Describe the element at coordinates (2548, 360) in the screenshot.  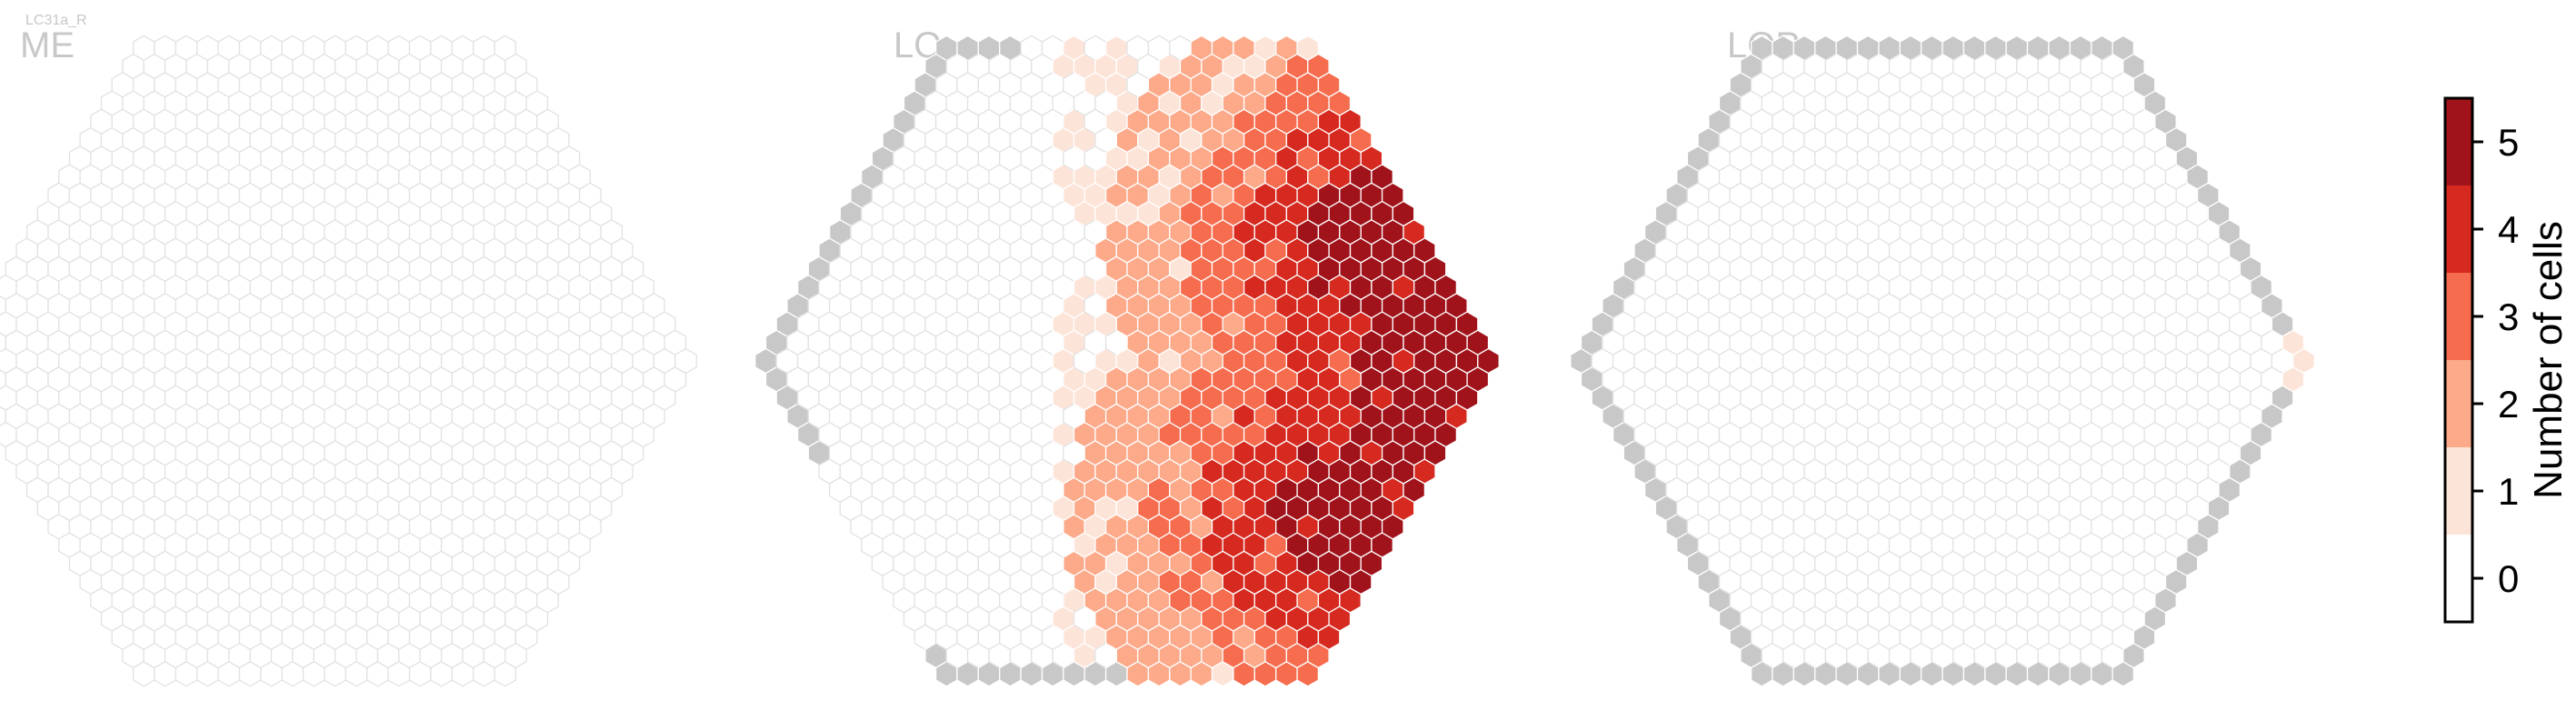
I see `colorbar-title: Number of cells` at that location.